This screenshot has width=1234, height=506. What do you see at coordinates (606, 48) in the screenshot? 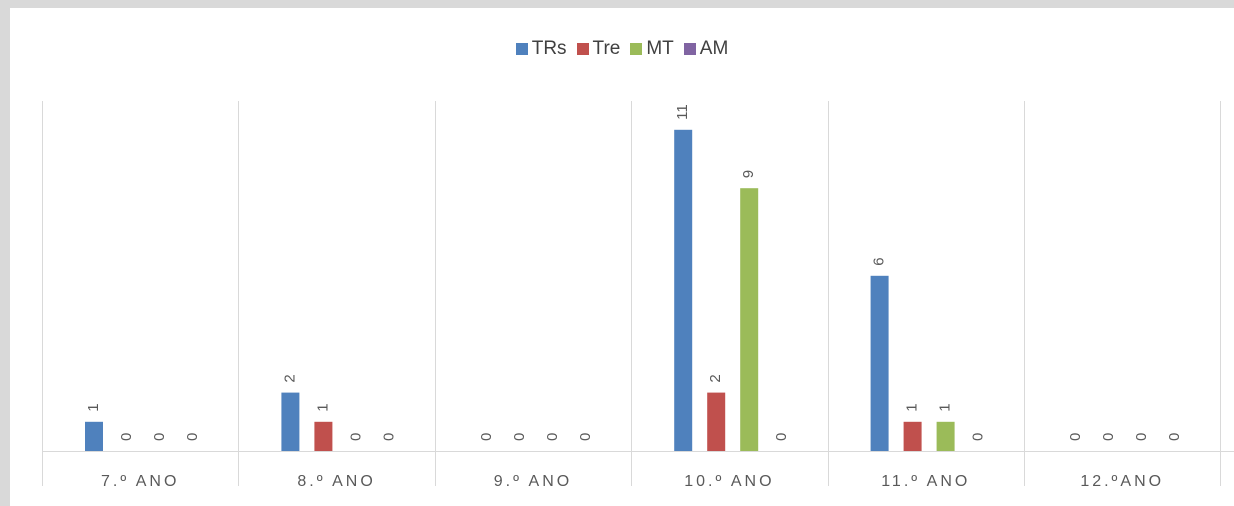
I see `legend-label-tre: Tre` at bounding box center [606, 48].